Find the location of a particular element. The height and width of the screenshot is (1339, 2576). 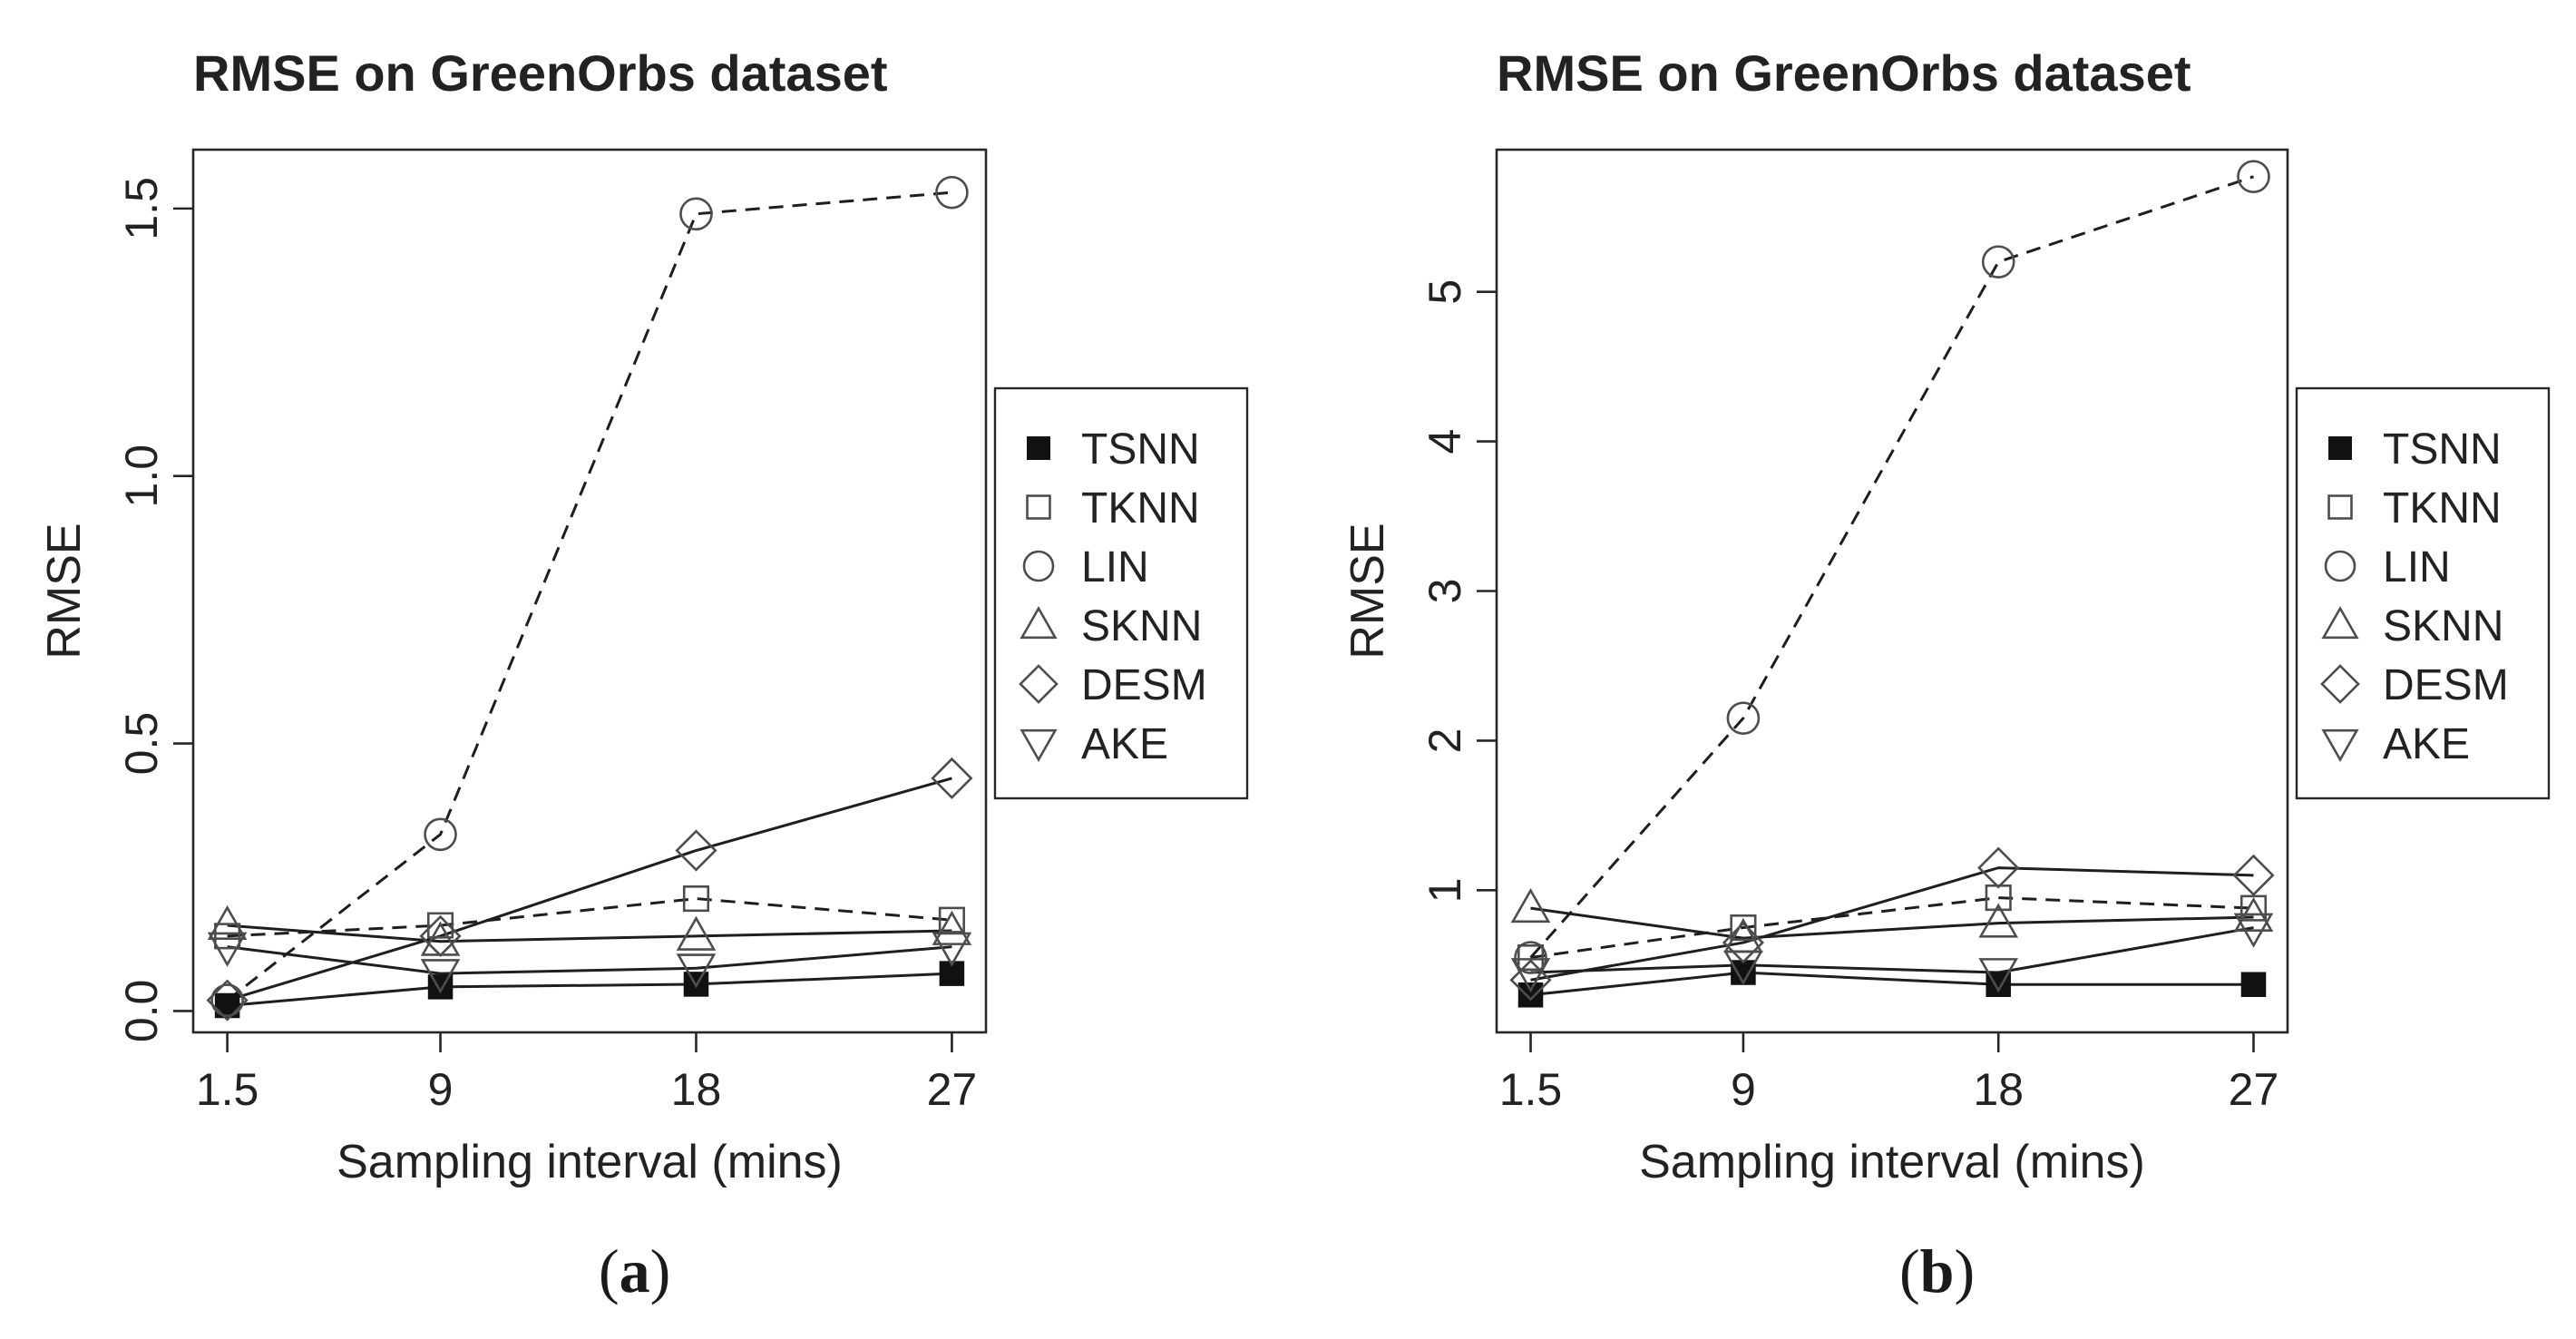

legend-label: LIN is located at coordinates (1115, 567).